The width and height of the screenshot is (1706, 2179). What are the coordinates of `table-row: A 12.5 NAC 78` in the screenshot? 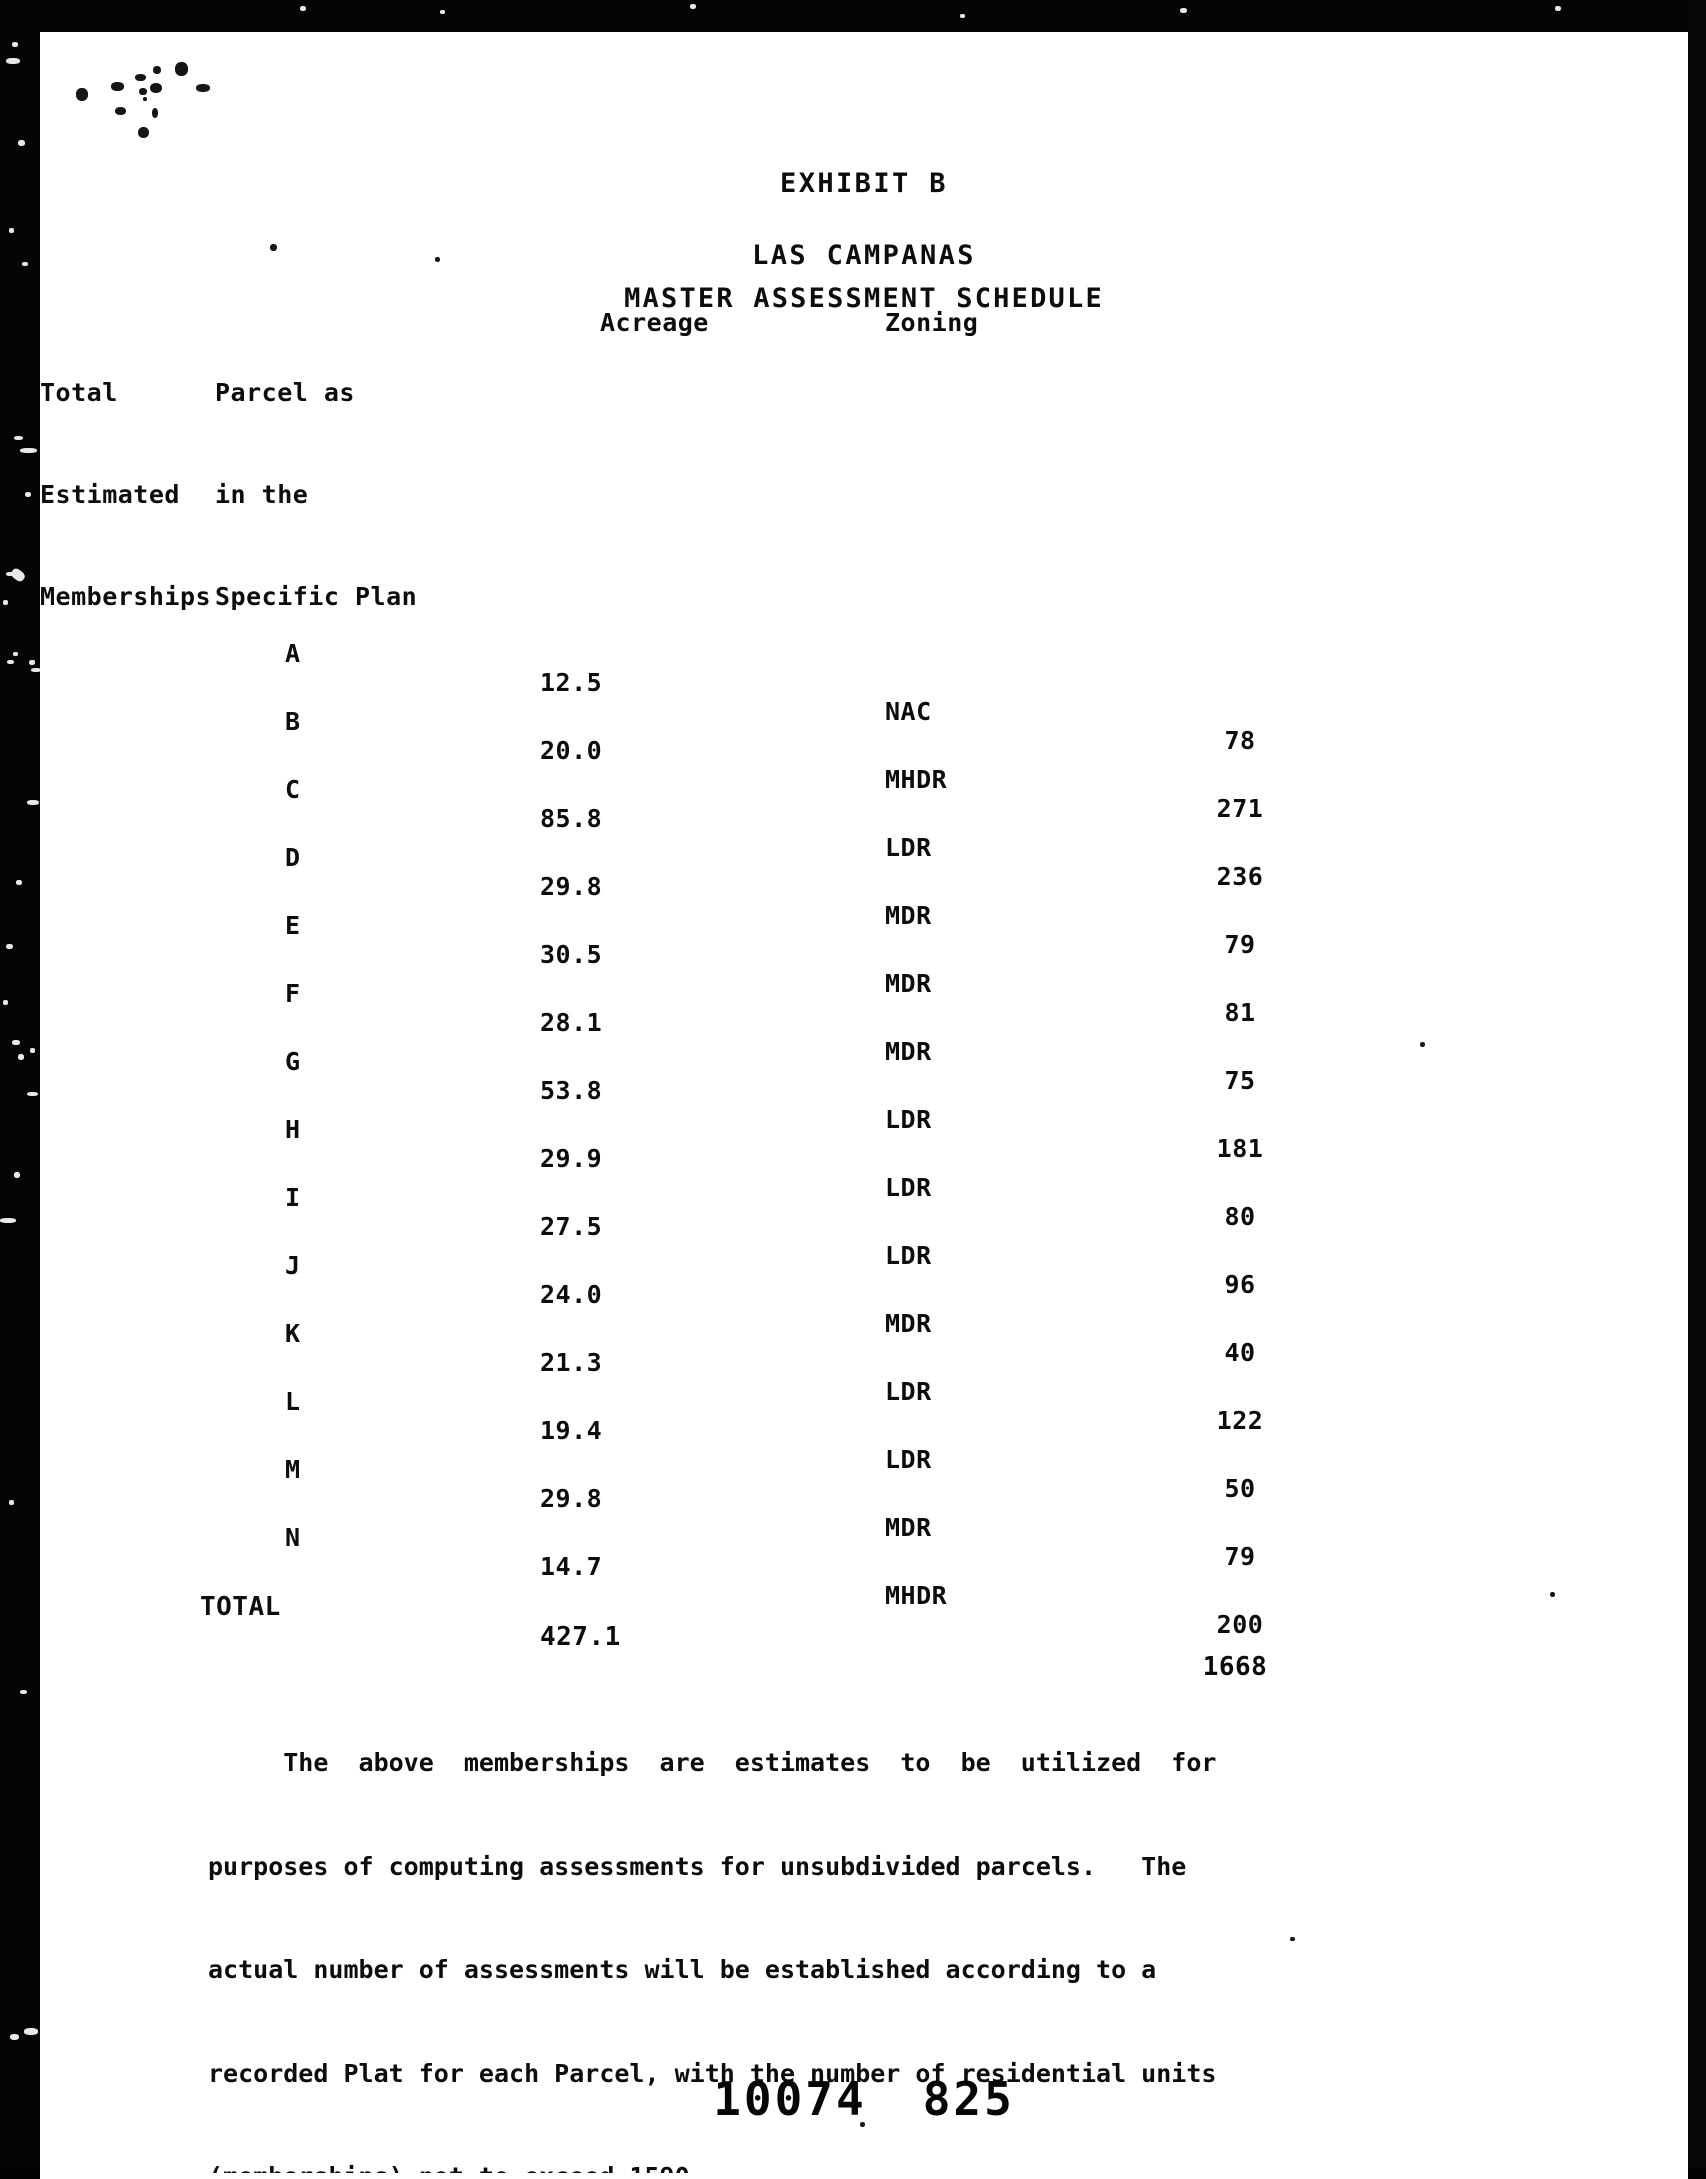 It's located at (864, 682).